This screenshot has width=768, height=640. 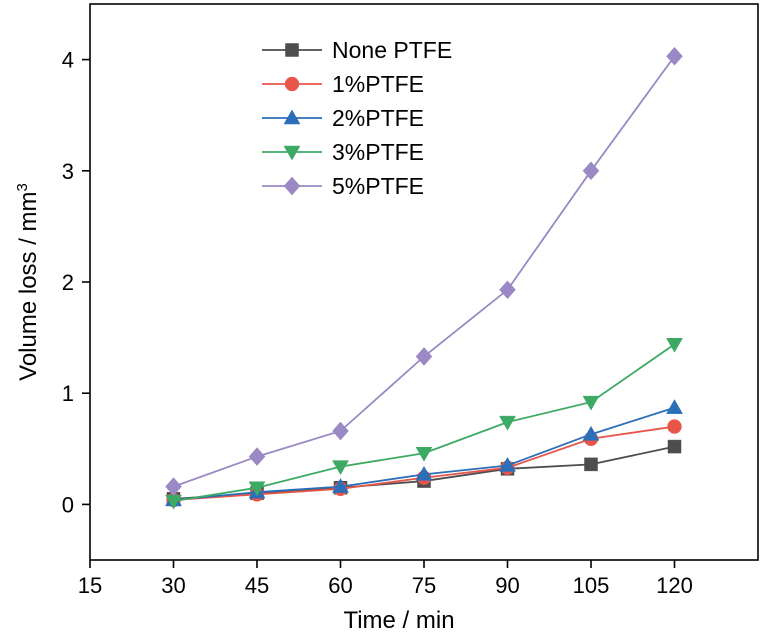 What do you see at coordinates (385, 579) in the screenshot?
I see `x-axis-ticks: 15 30 45 60 75 90 105 120` at bounding box center [385, 579].